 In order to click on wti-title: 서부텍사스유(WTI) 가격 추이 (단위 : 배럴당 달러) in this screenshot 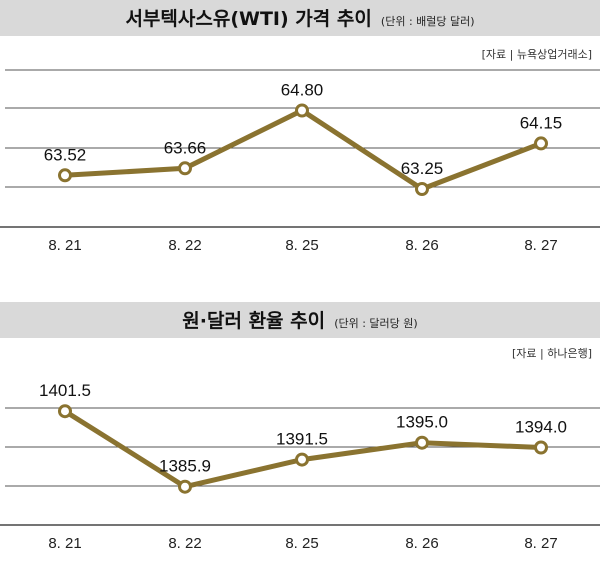, I will do `click(299, 19)`.